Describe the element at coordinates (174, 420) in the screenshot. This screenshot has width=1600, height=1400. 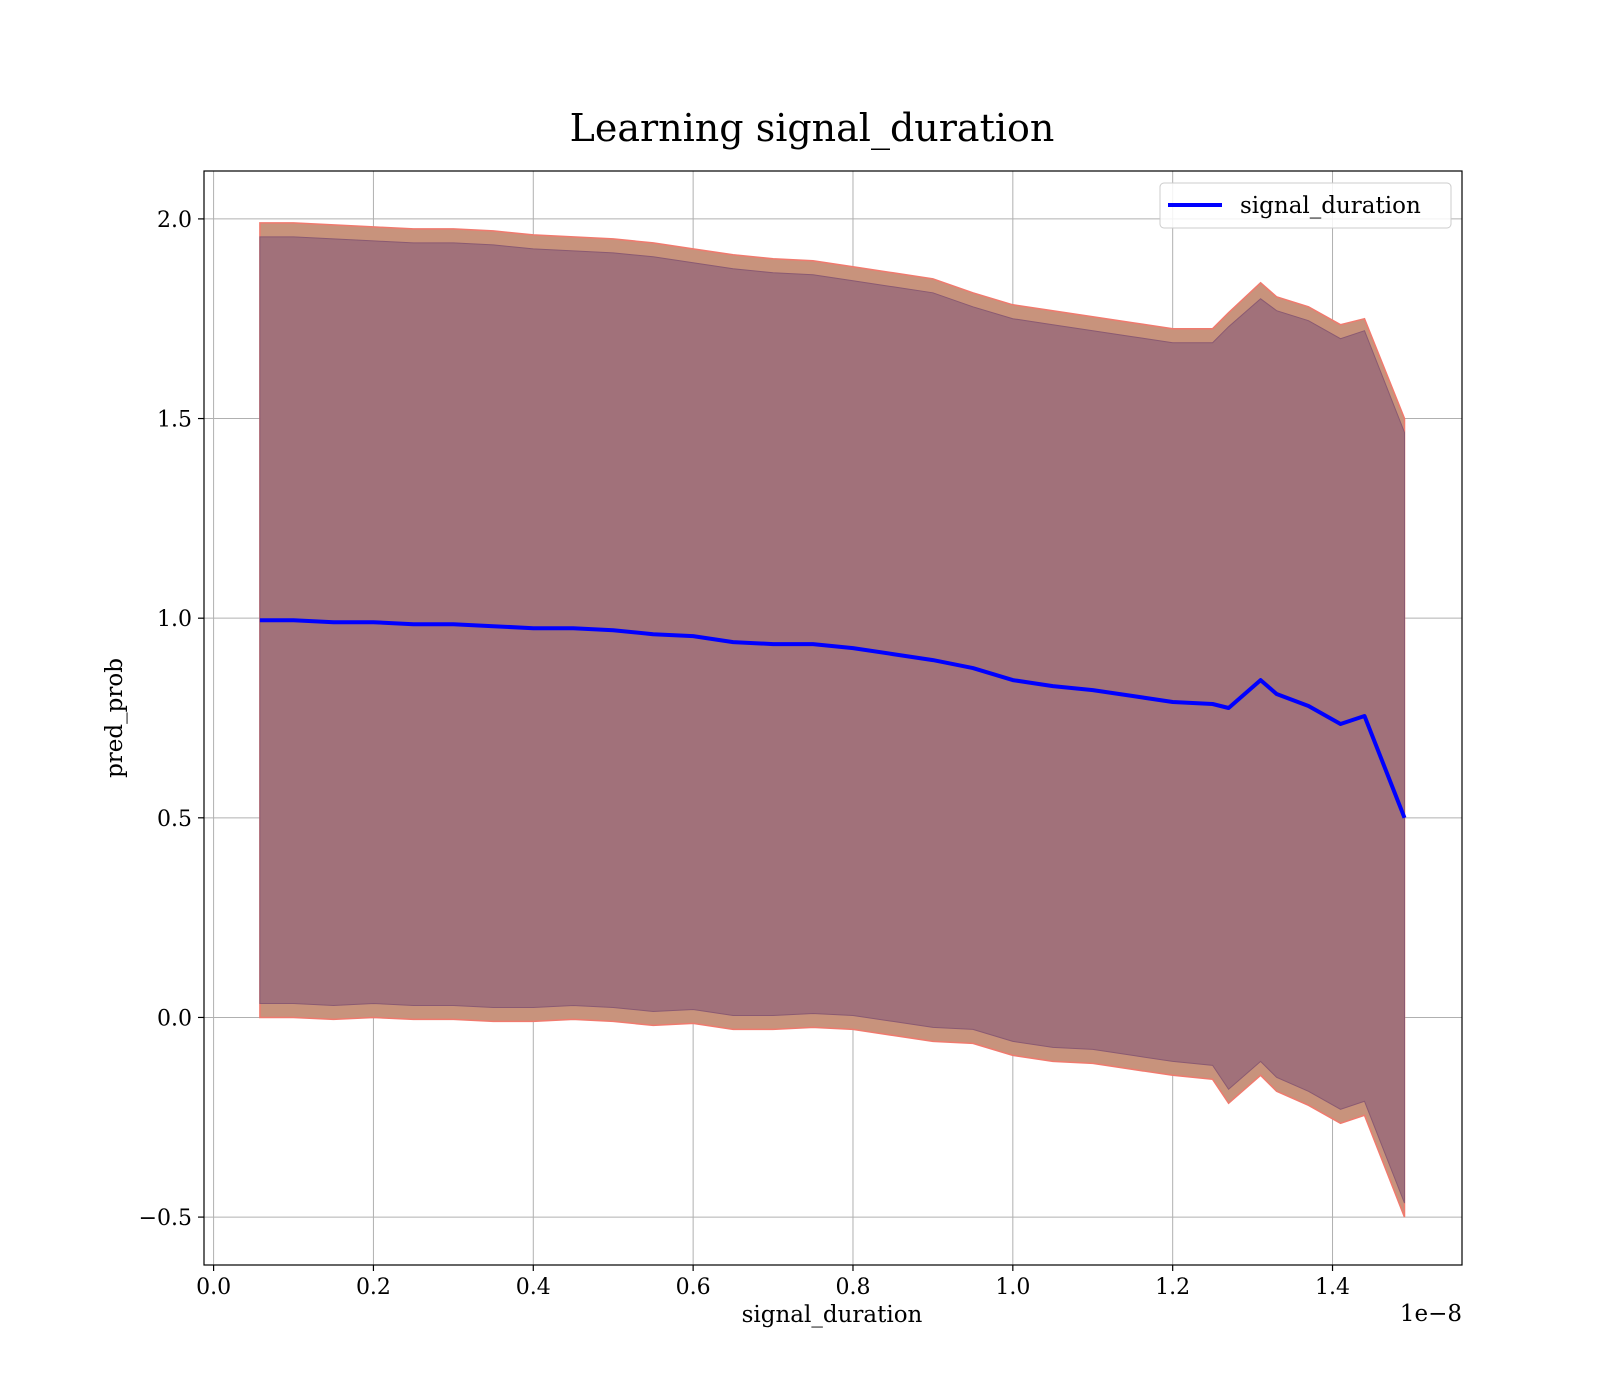
I see `y-tick-label: 1.5` at that location.